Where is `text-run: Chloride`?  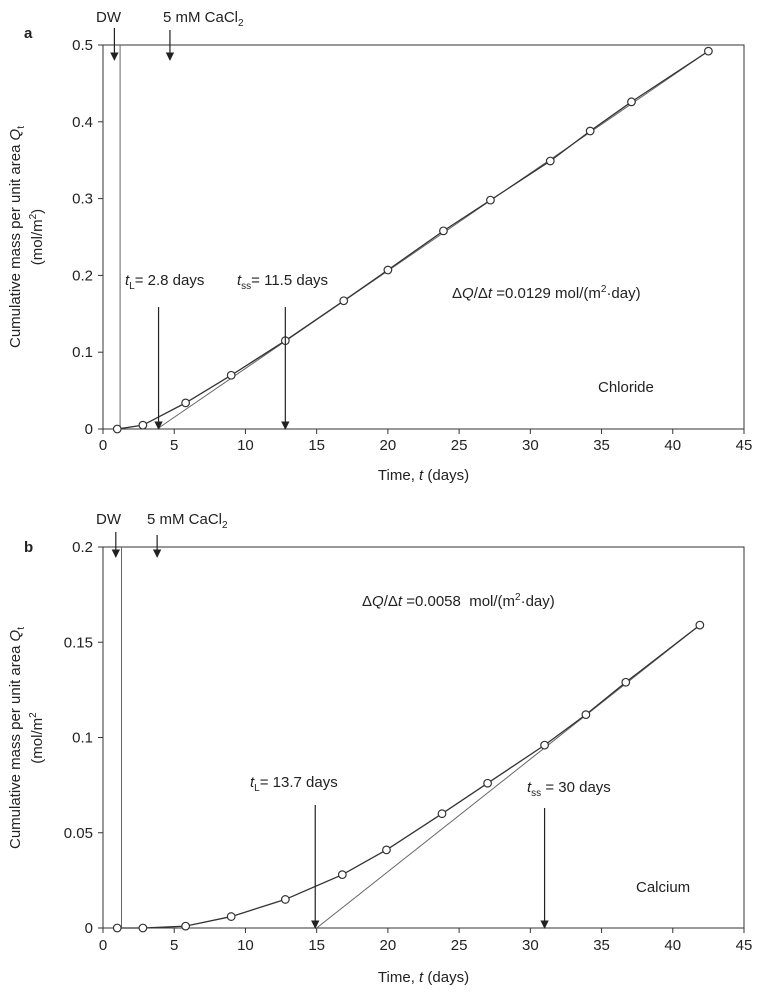 text-run: Chloride is located at coordinates (626, 387).